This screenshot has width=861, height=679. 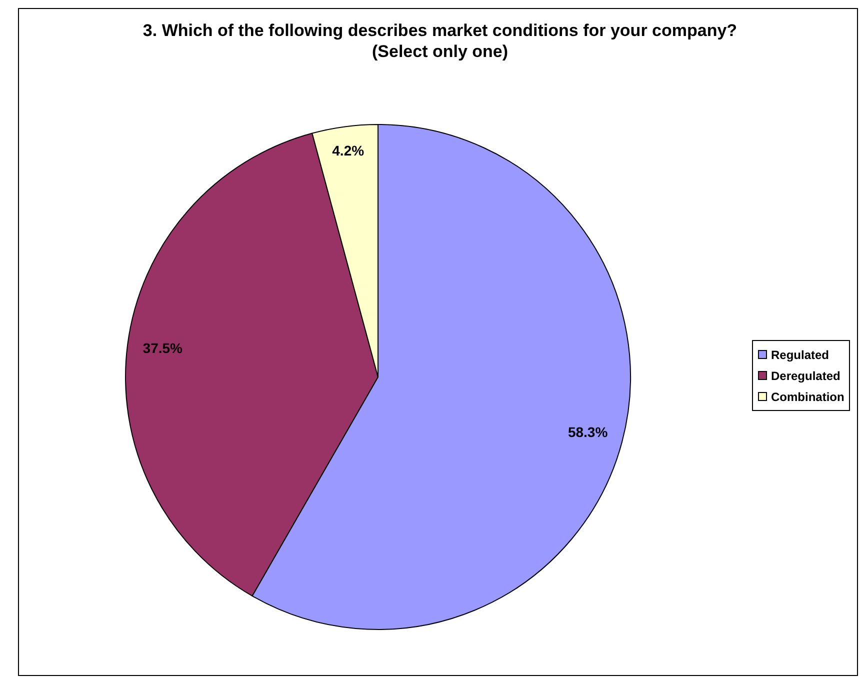 I want to click on data-label: 58.3%, so click(x=588, y=432).